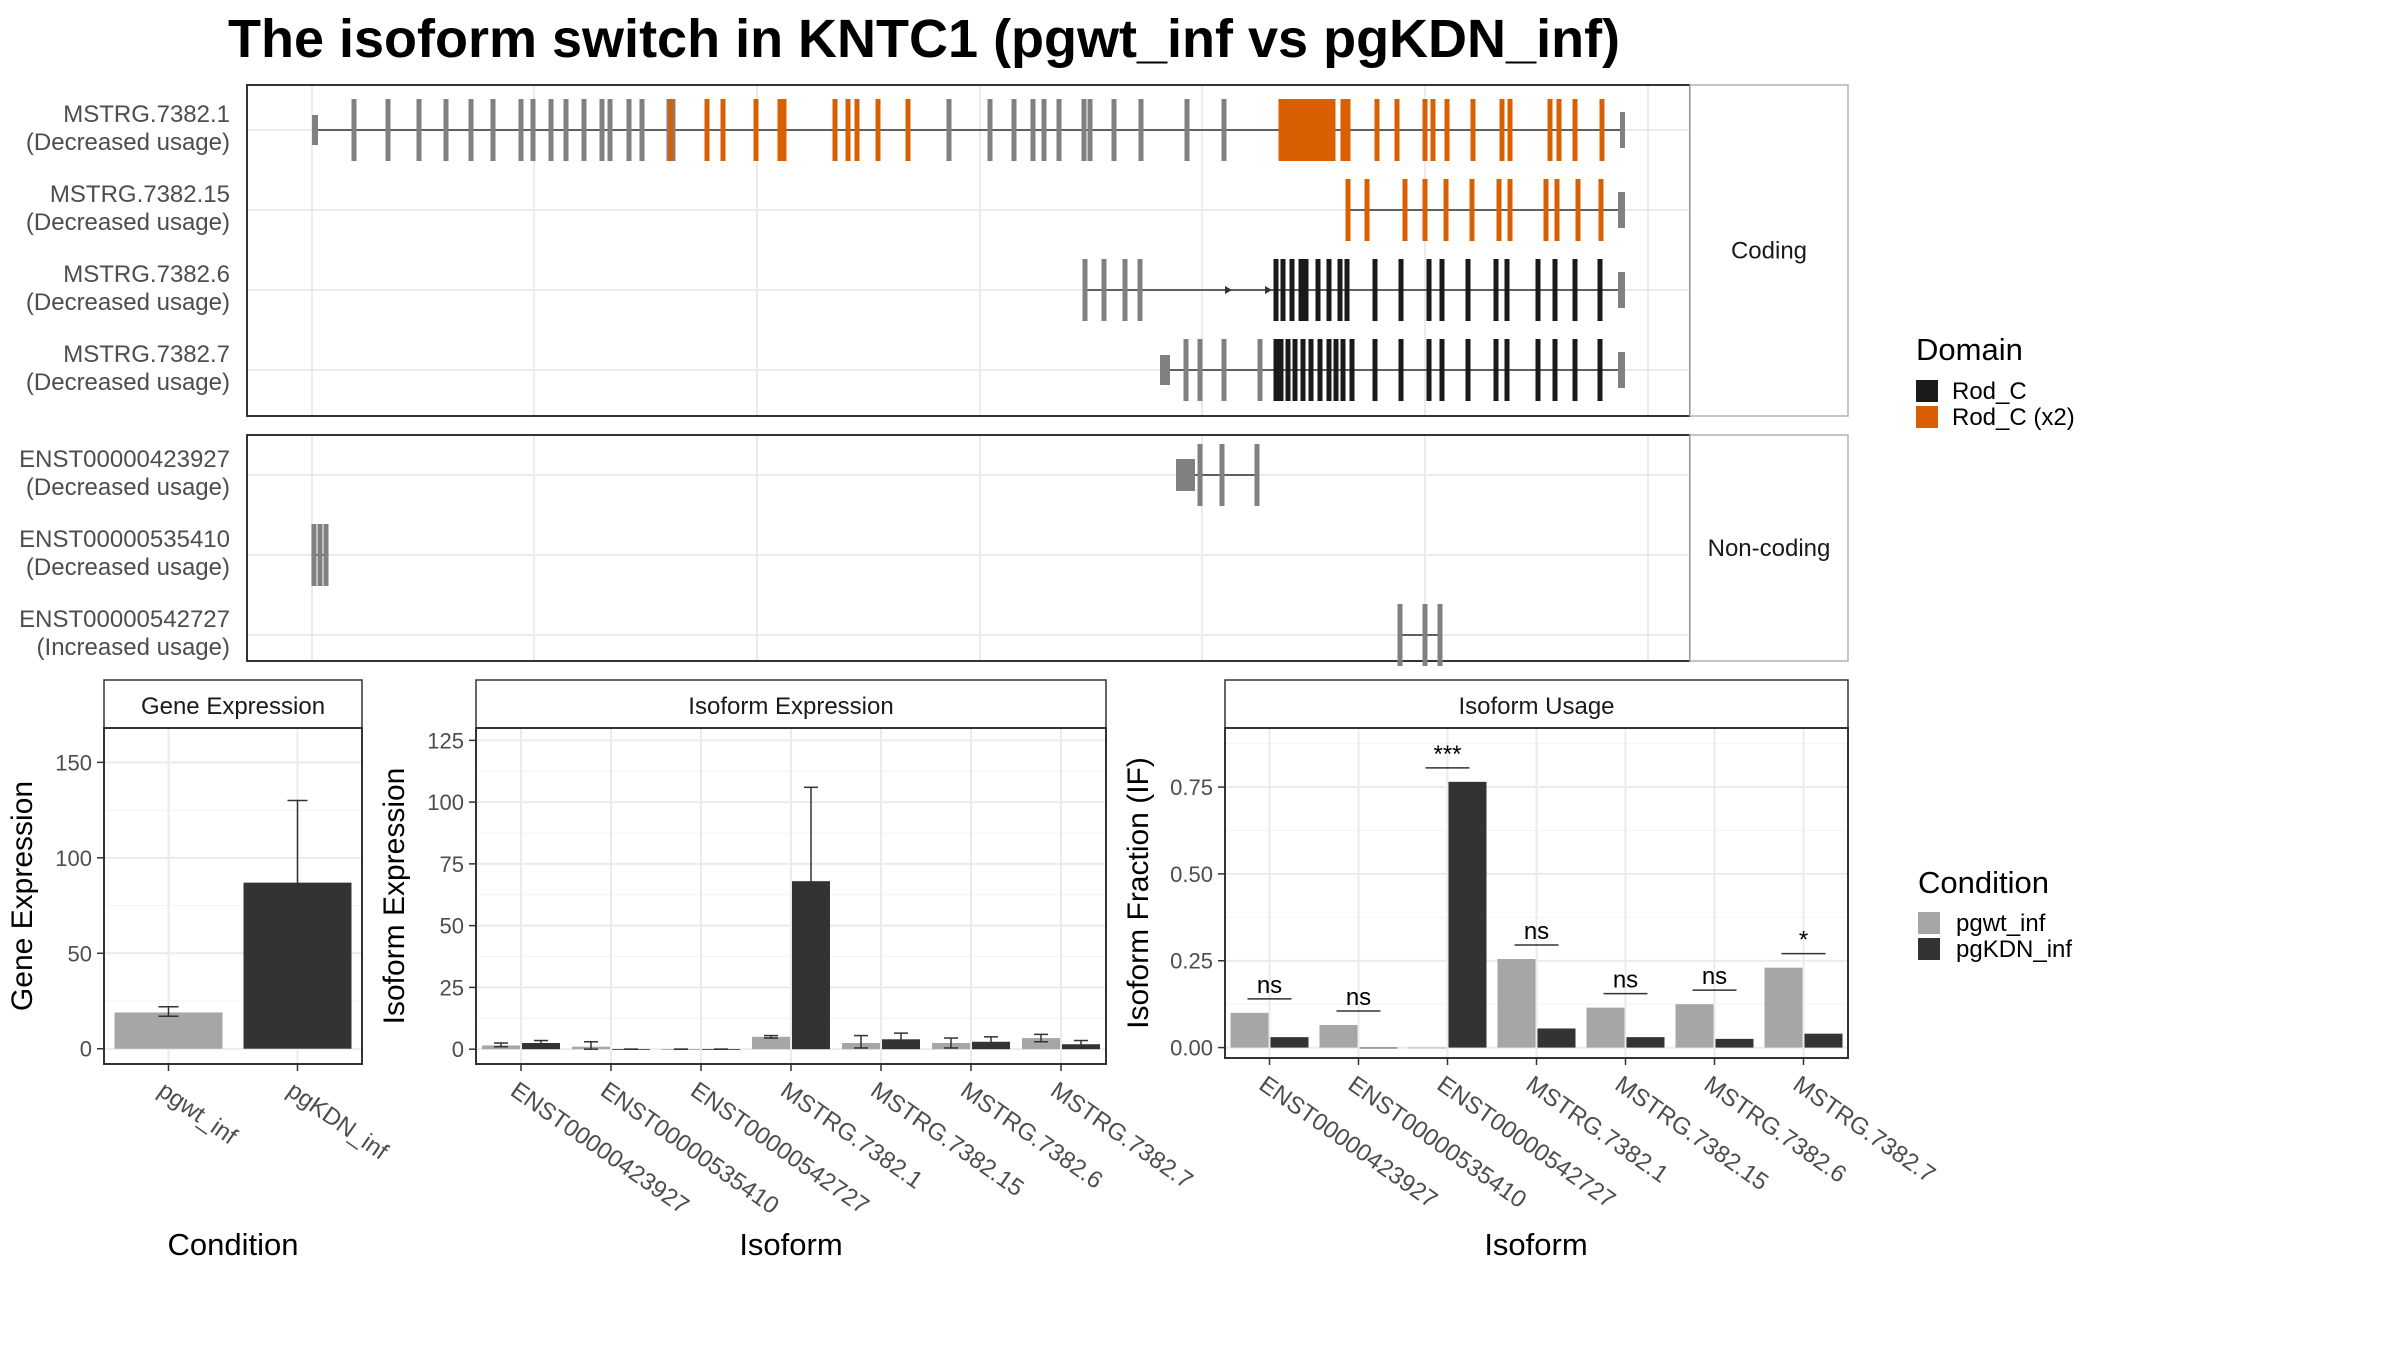 Image resolution: width=2400 pixels, height=1350 pixels. What do you see at coordinates (1191, 787) in the screenshot?
I see `y-tick-label: 0.75` at bounding box center [1191, 787].